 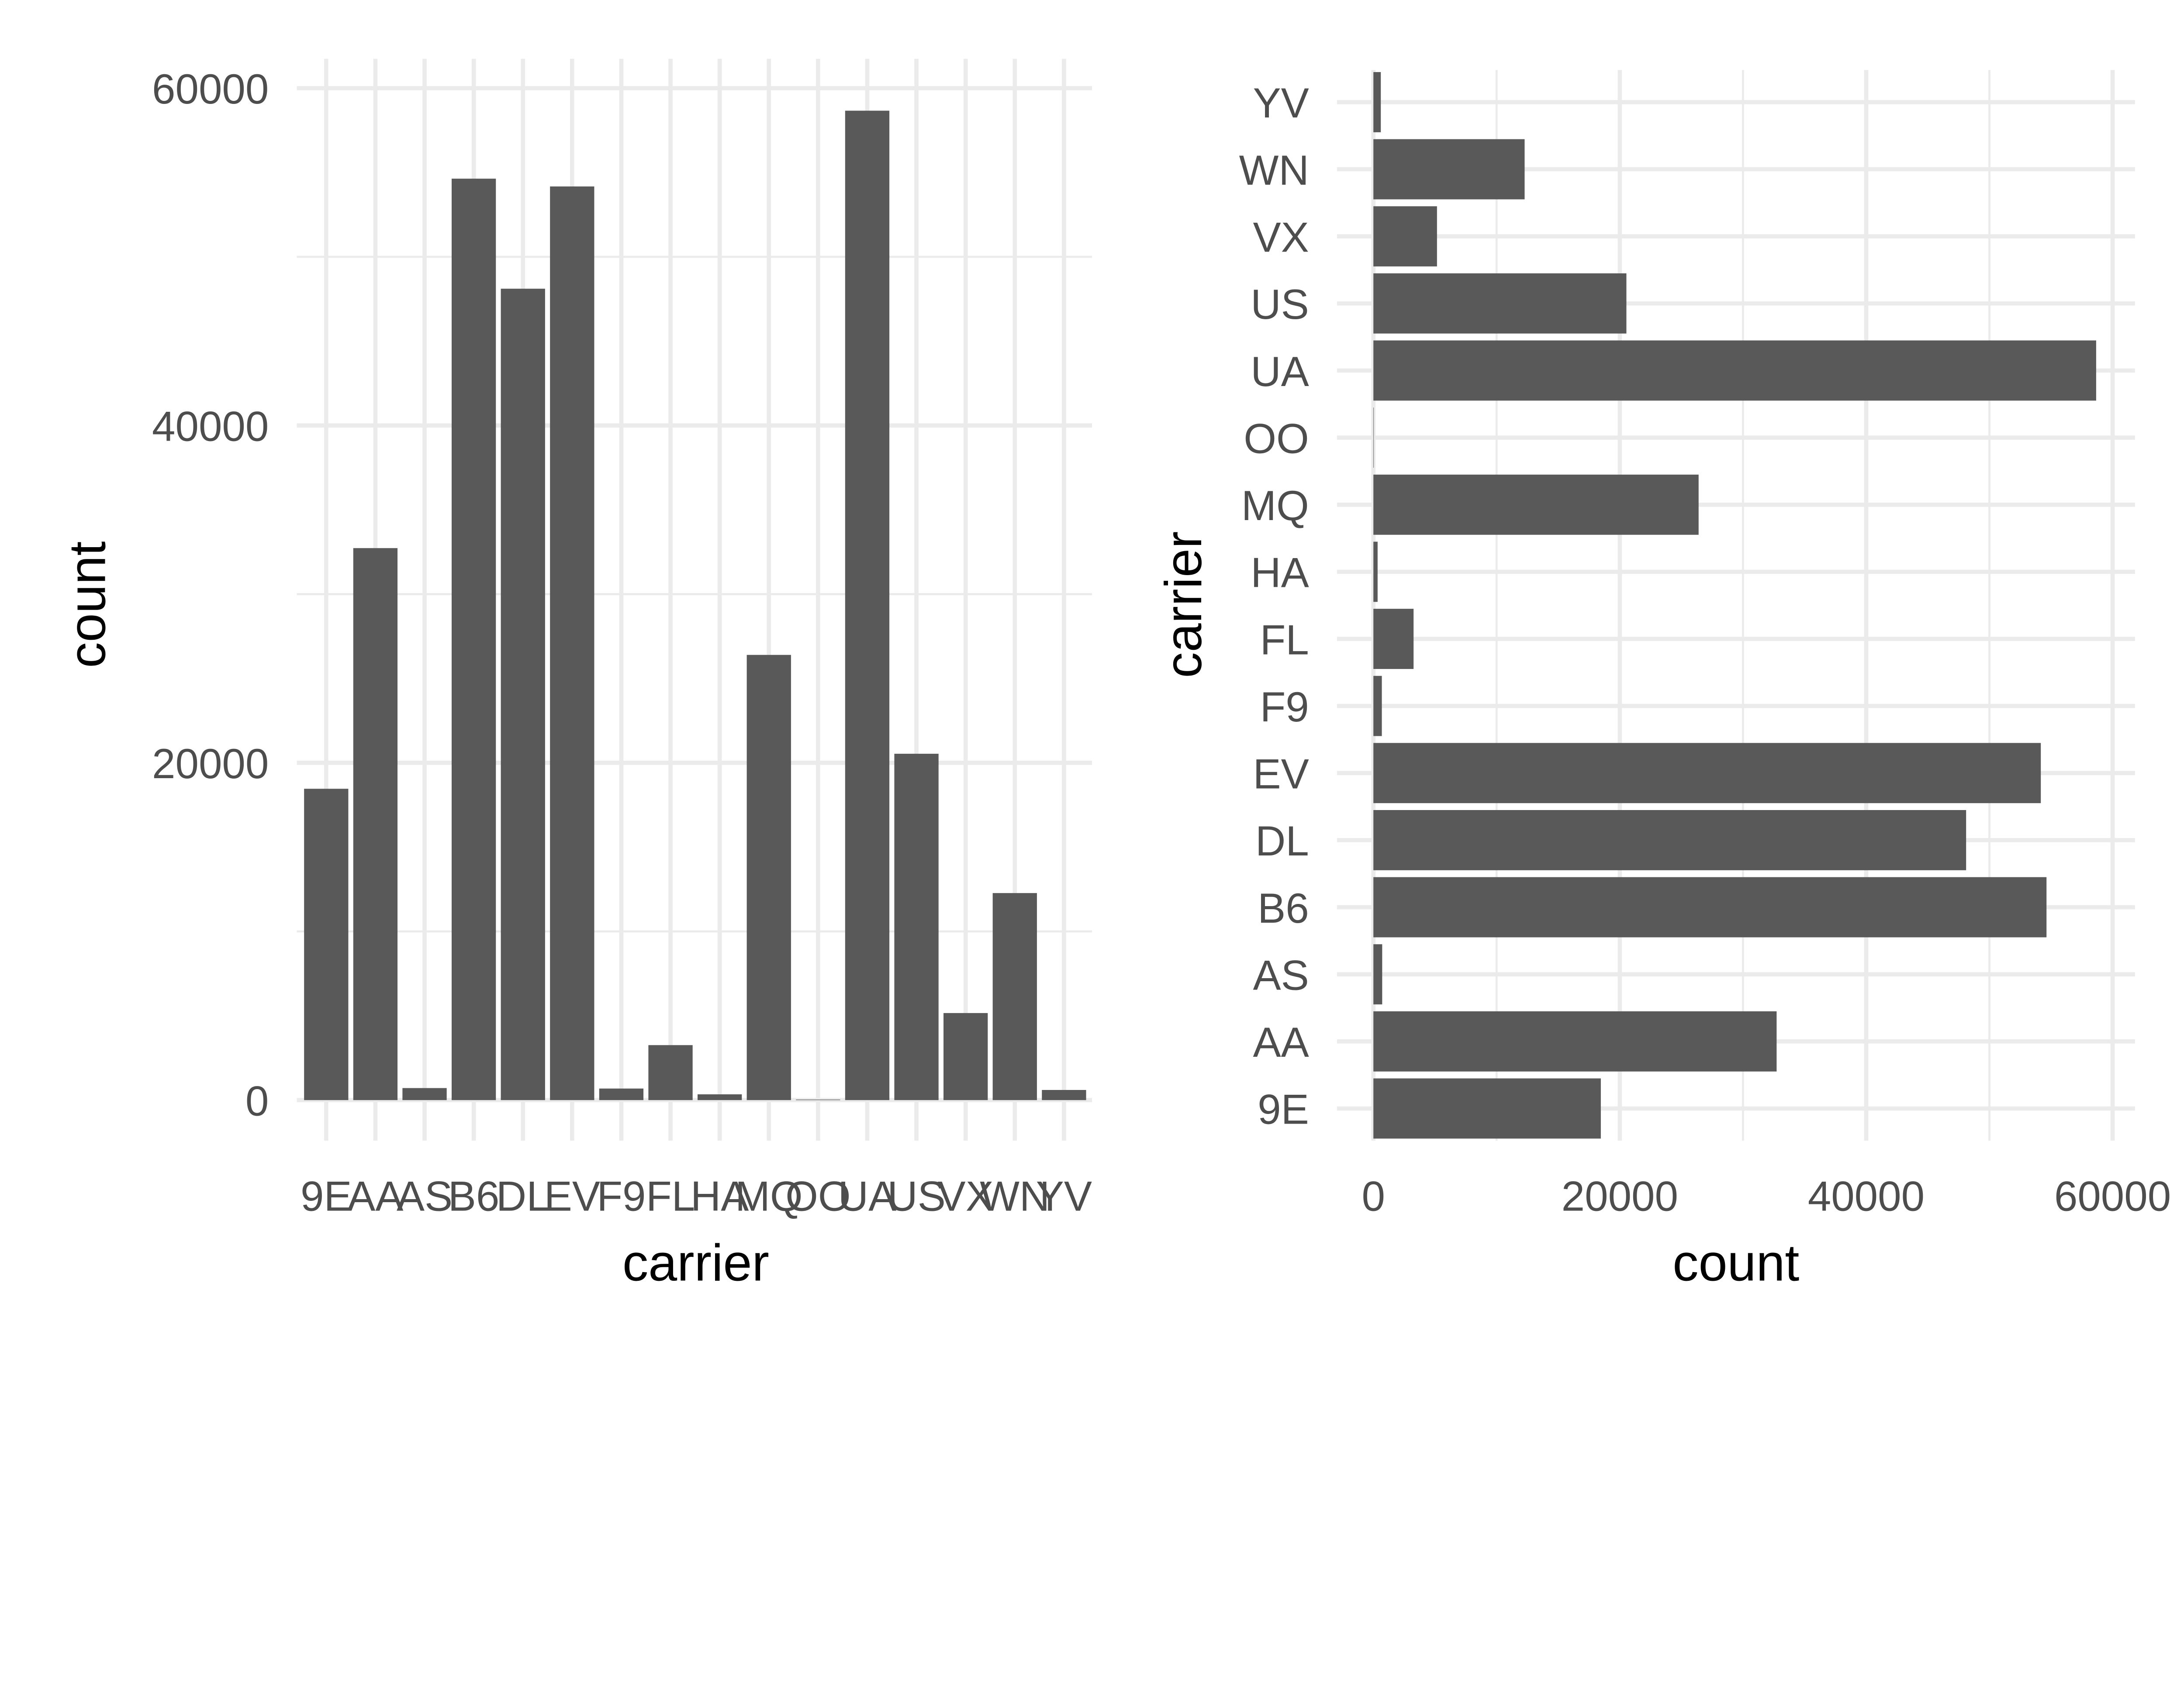 I want to click on x-tick-label: B6, so click(x=474, y=1196).